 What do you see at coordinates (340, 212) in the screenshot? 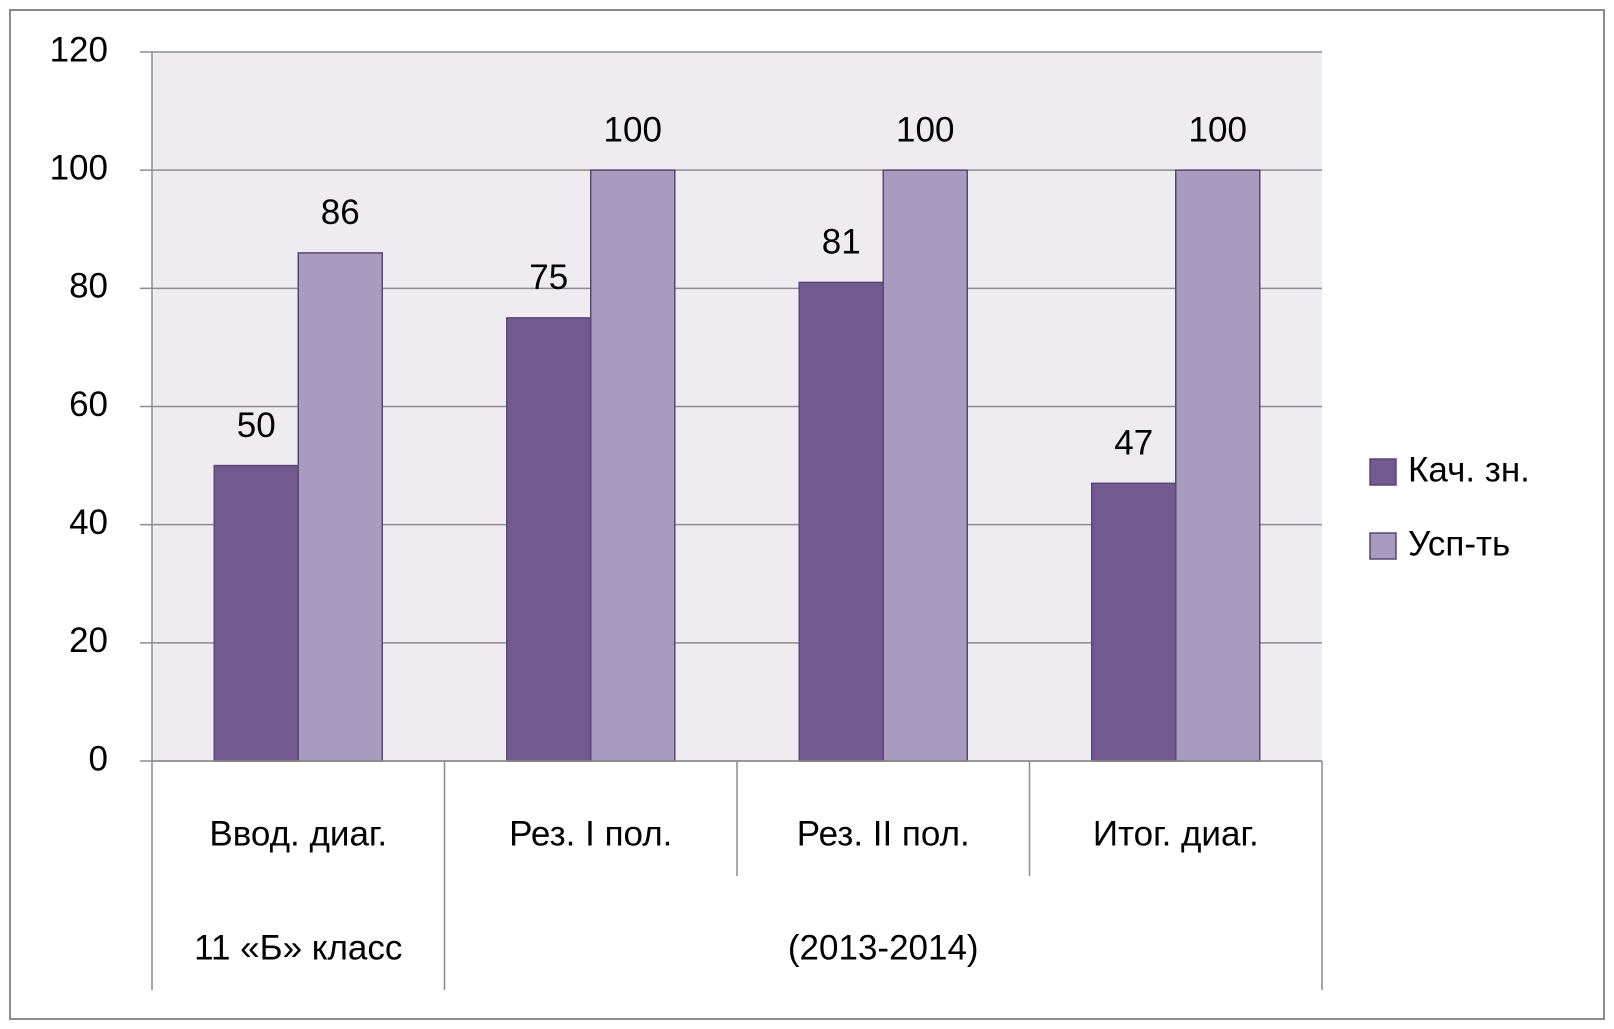
I see `value-label: 86` at bounding box center [340, 212].